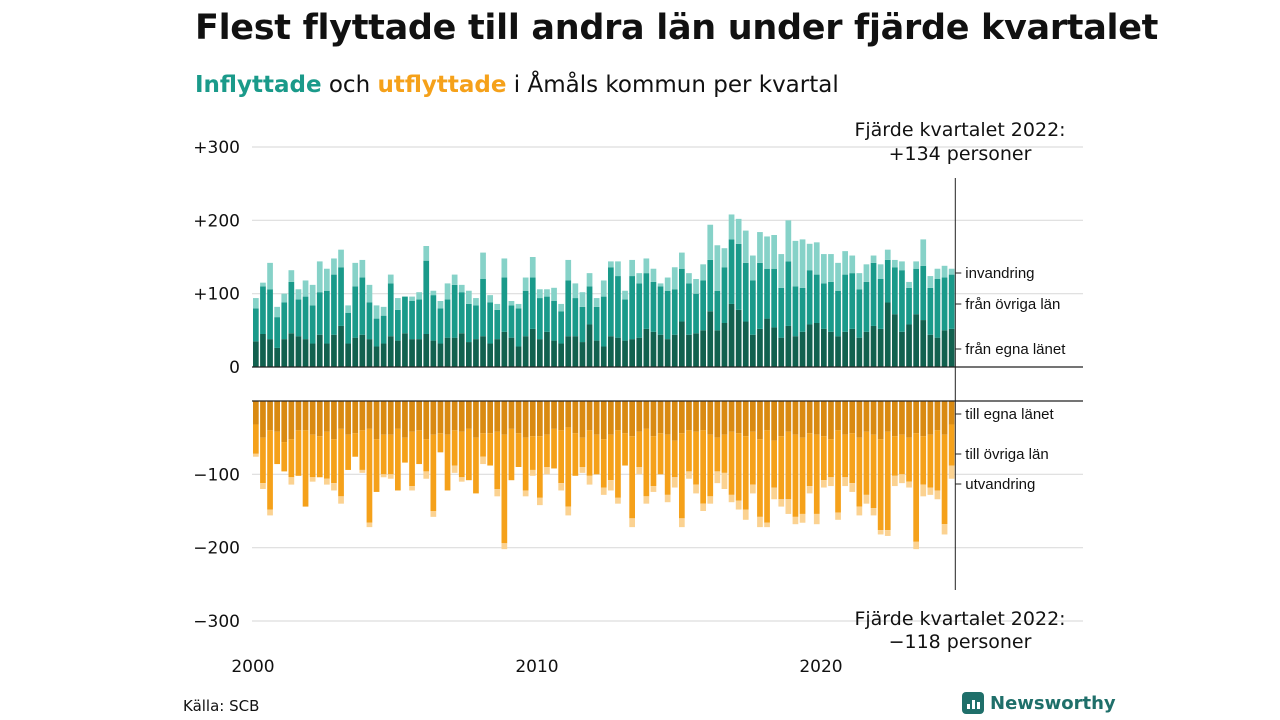 The image size is (1280, 720). I want to click on subtitle-in-word: Inflyttade, so click(258, 85).